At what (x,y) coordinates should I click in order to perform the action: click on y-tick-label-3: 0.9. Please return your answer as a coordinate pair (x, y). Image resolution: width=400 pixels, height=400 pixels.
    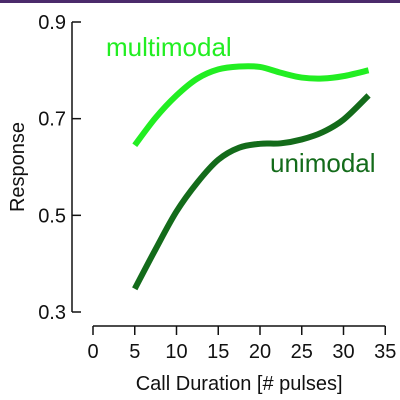
    Looking at the image, I should click on (52, 23).